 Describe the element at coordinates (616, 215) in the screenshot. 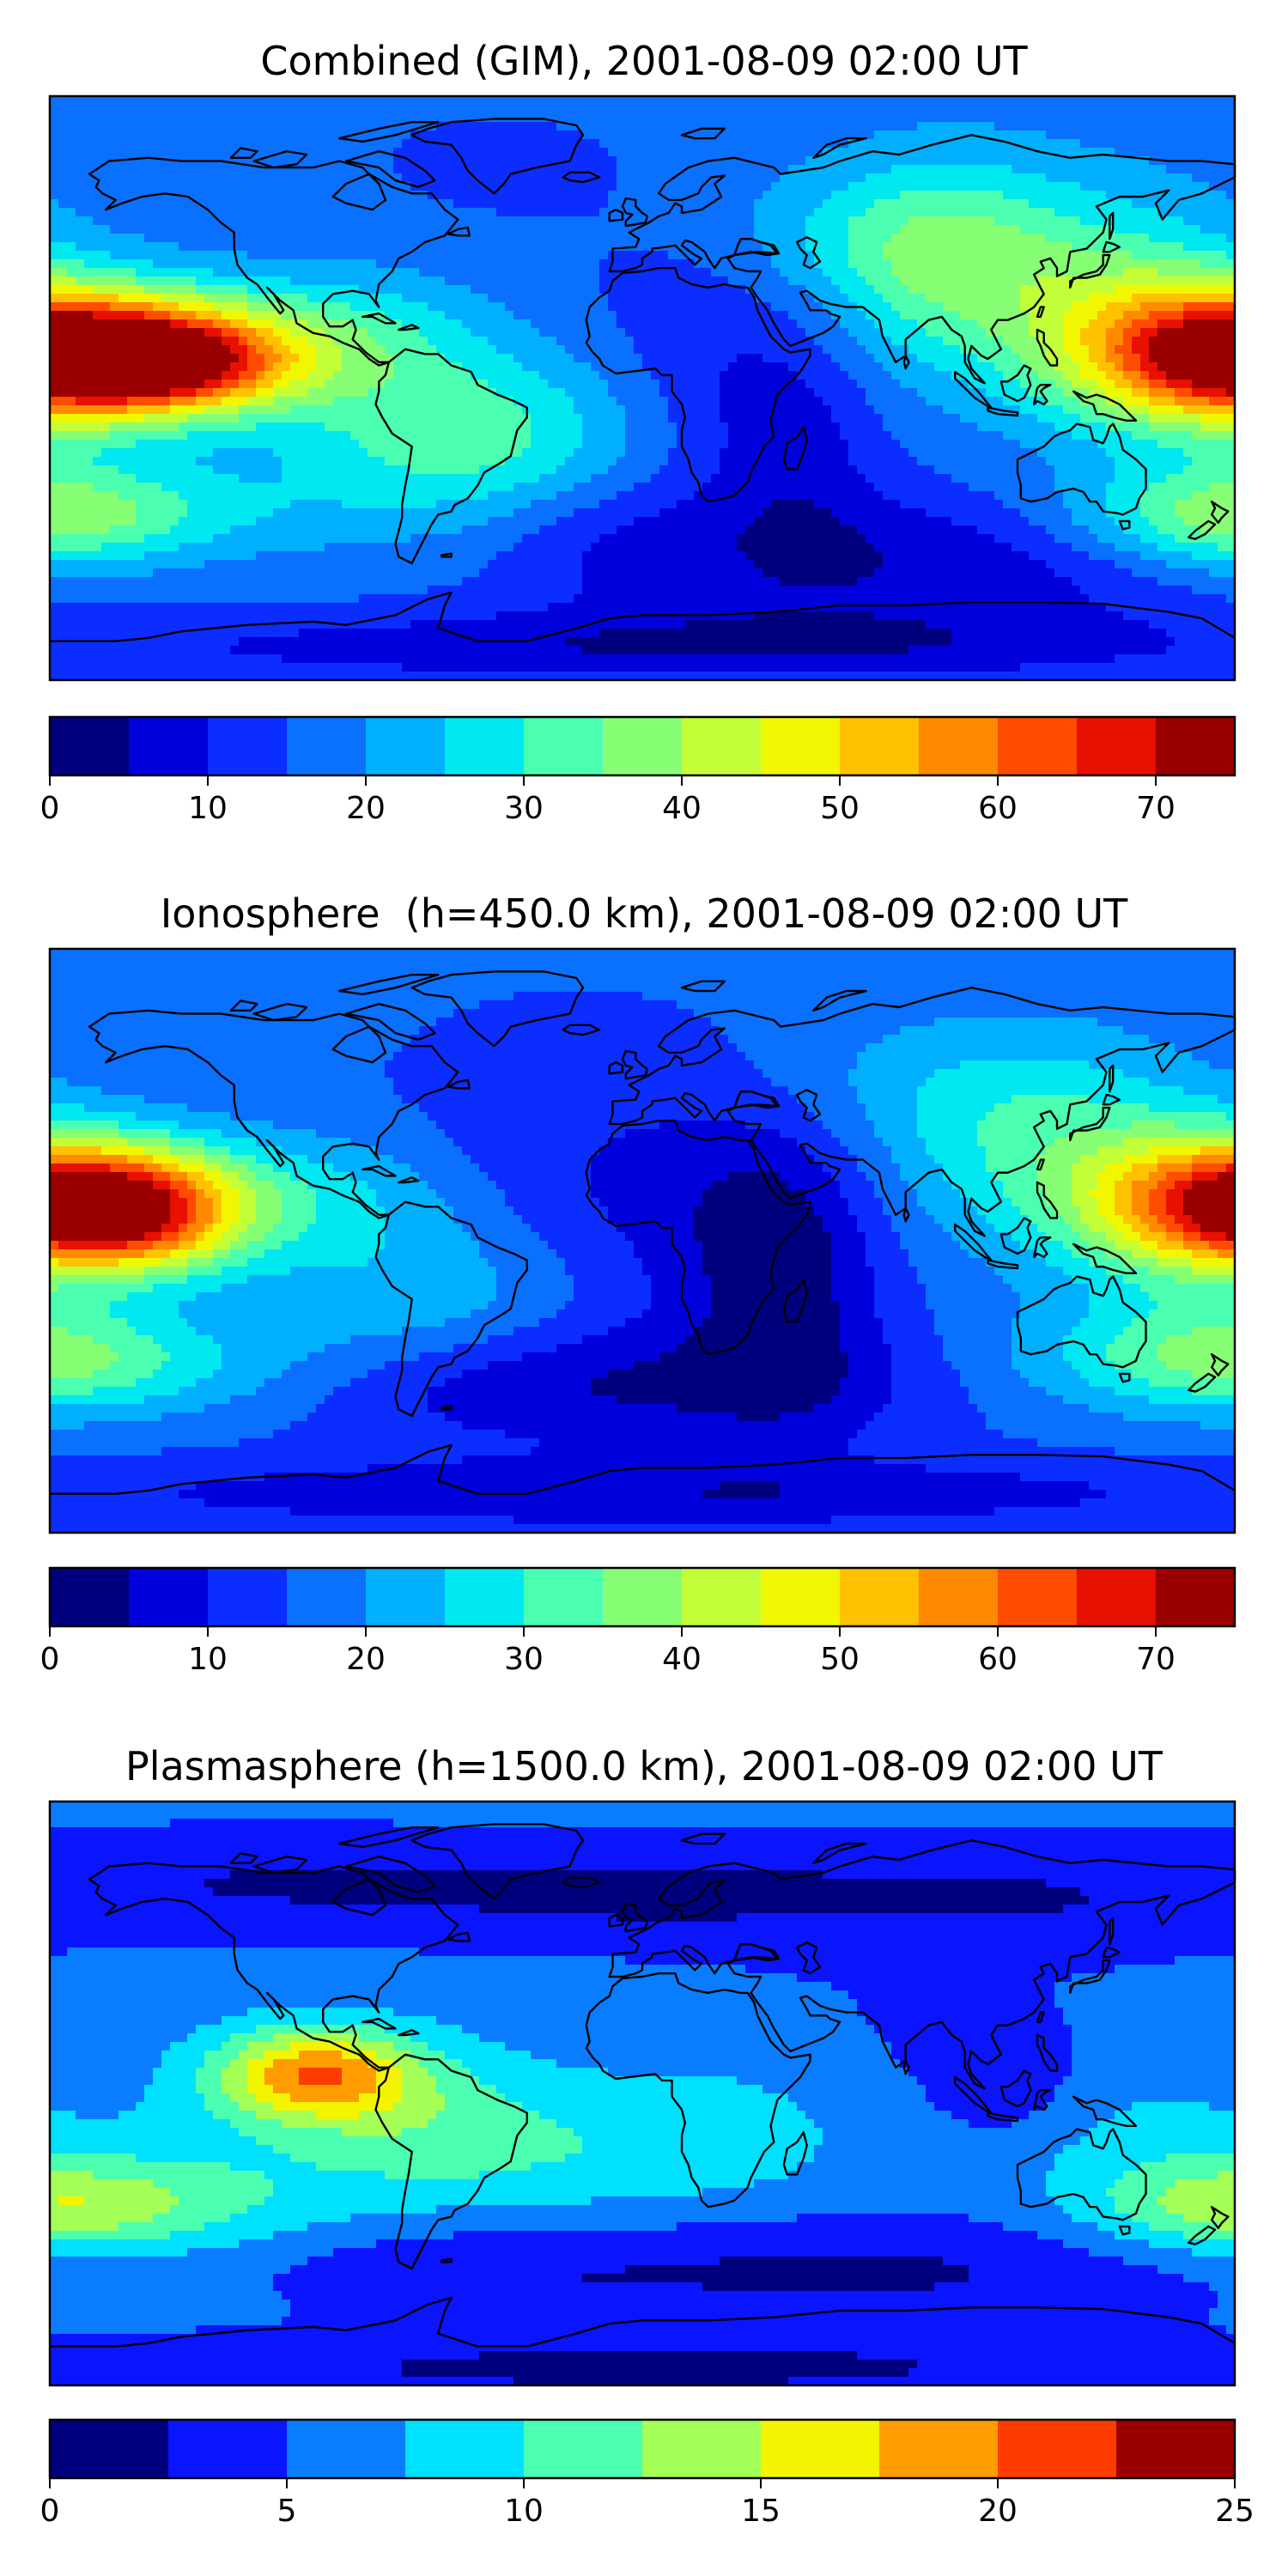

I see `coast-ireland` at that location.